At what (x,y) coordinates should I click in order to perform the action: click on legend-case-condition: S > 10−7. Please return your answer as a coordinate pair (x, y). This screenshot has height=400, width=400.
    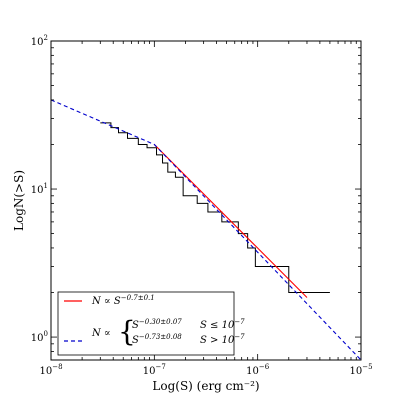
    Looking at the image, I should click on (222, 339).